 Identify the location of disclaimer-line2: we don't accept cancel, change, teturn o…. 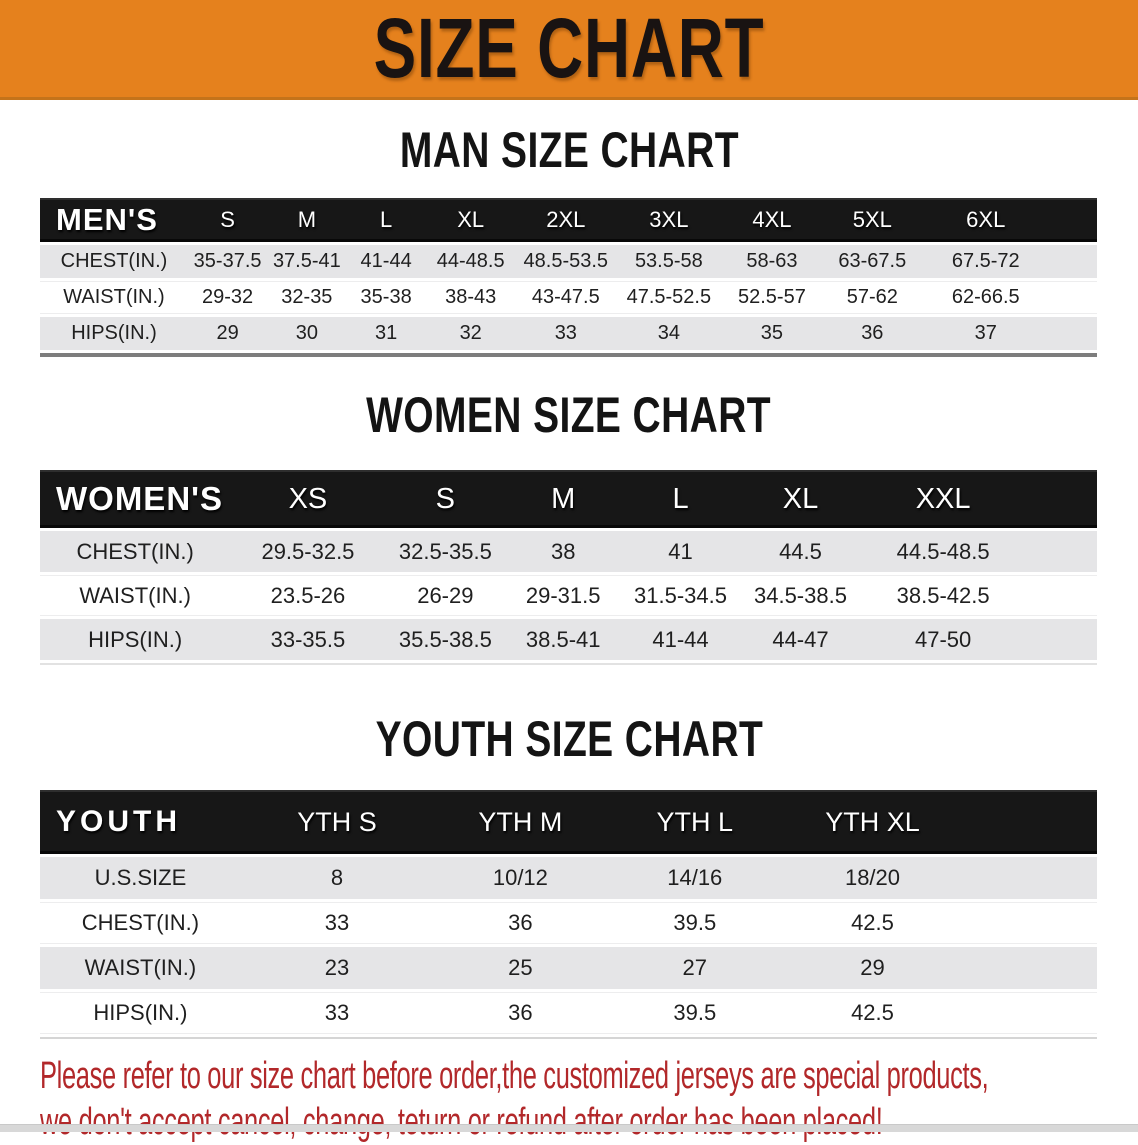
(461, 1122).